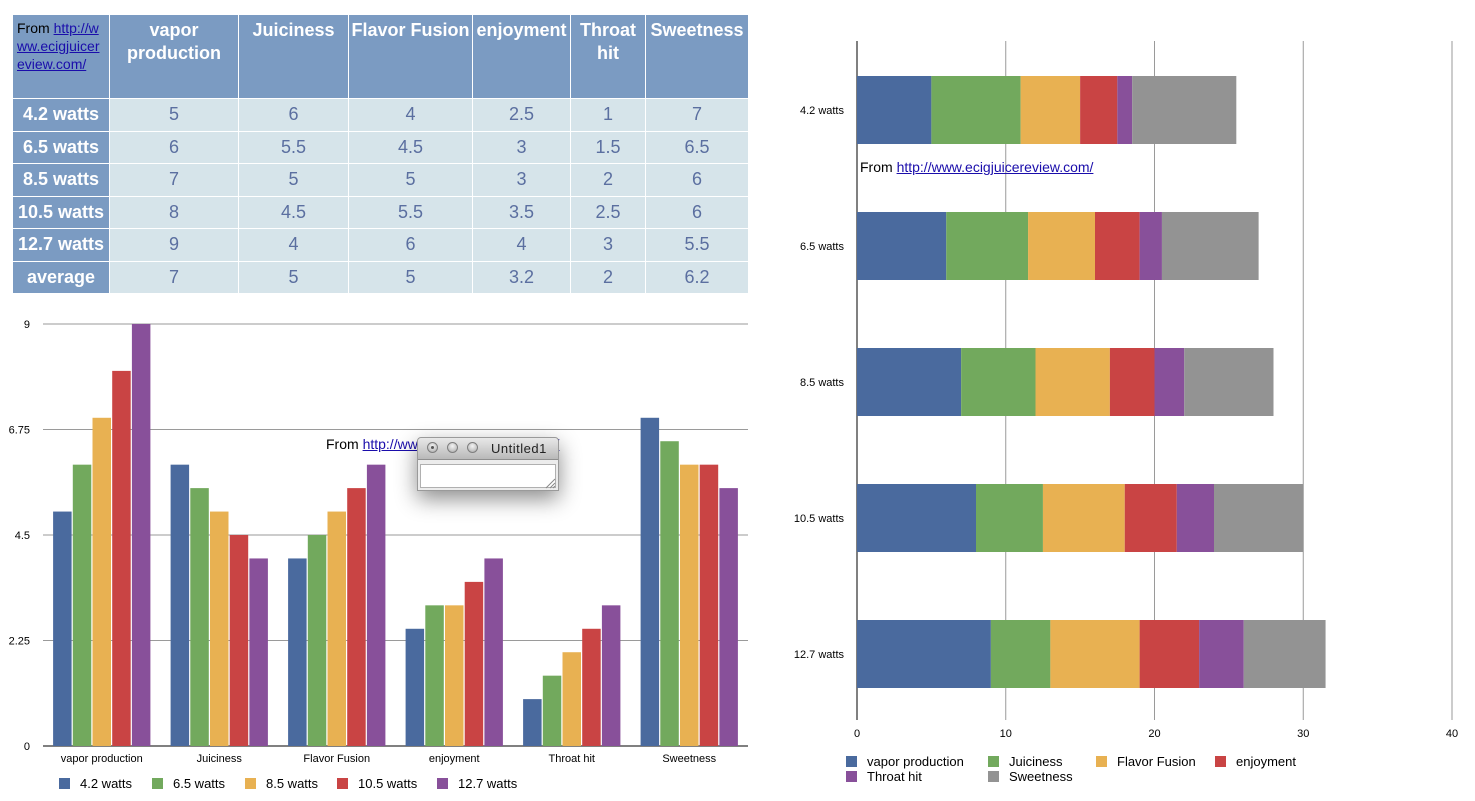 The height and width of the screenshot is (801, 1475). What do you see at coordinates (915, 761) in the screenshot?
I see `legend-label: vapor production` at bounding box center [915, 761].